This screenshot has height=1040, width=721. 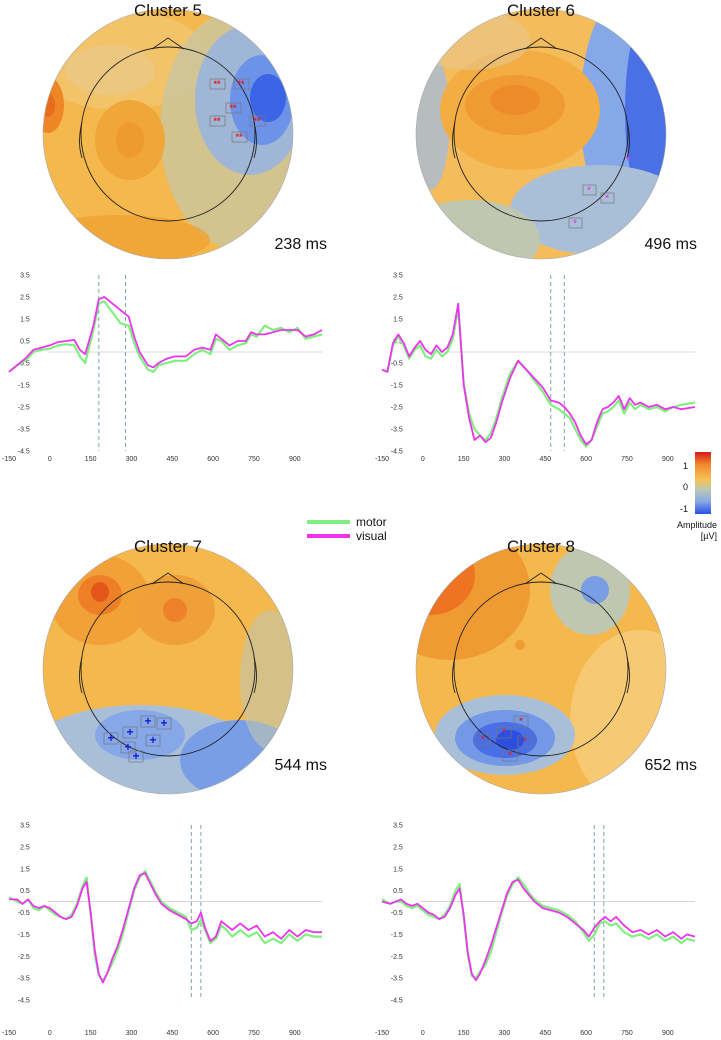 I want to click on electrode-marker-c7-4: +, so click(x=152, y=740).